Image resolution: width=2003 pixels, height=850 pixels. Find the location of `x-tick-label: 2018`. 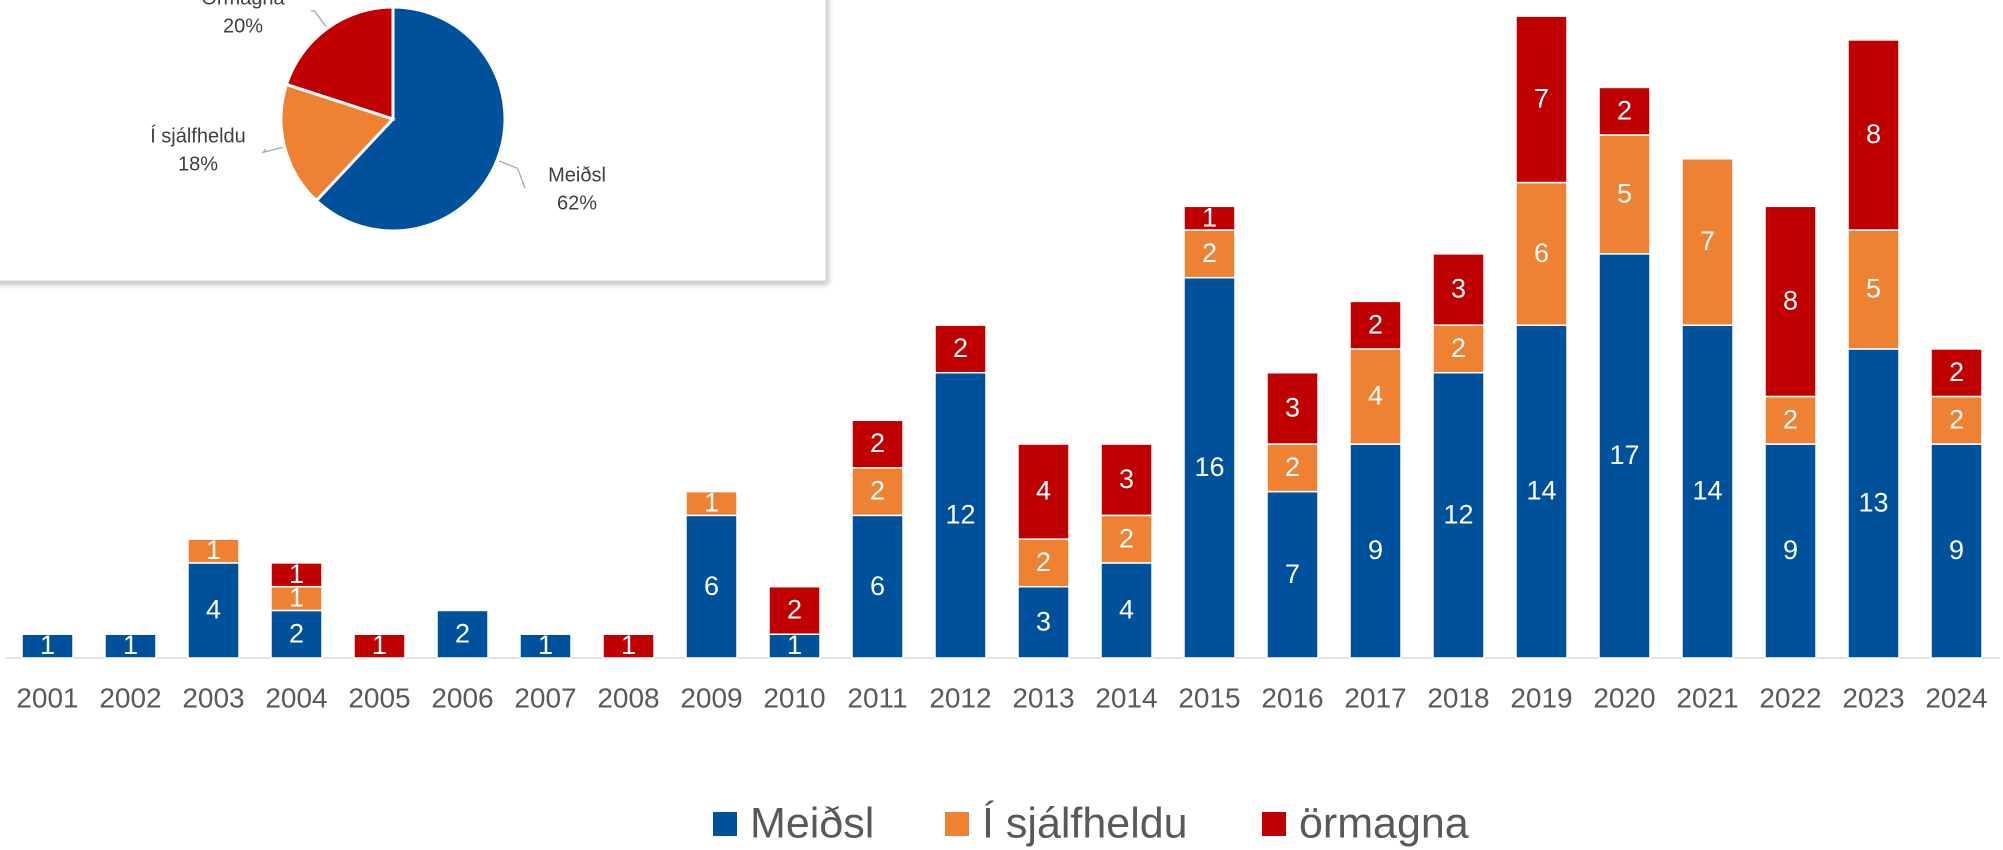

x-tick-label: 2018 is located at coordinates (1458, 697).